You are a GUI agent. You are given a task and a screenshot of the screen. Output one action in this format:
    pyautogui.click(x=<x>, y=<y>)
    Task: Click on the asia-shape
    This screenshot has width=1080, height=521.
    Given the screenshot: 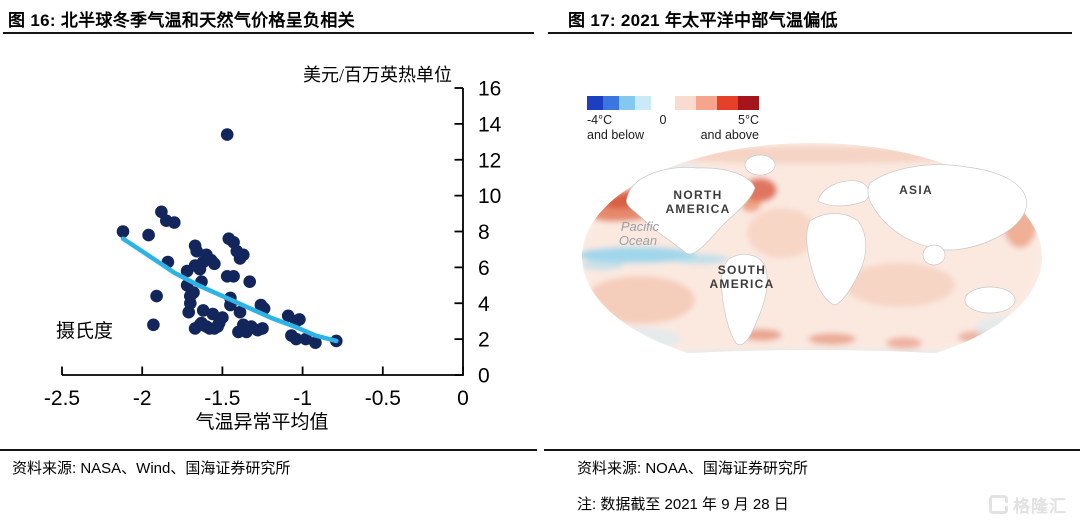 What is the action you would take?
    pyautogui.click(x=947, y=207)
    